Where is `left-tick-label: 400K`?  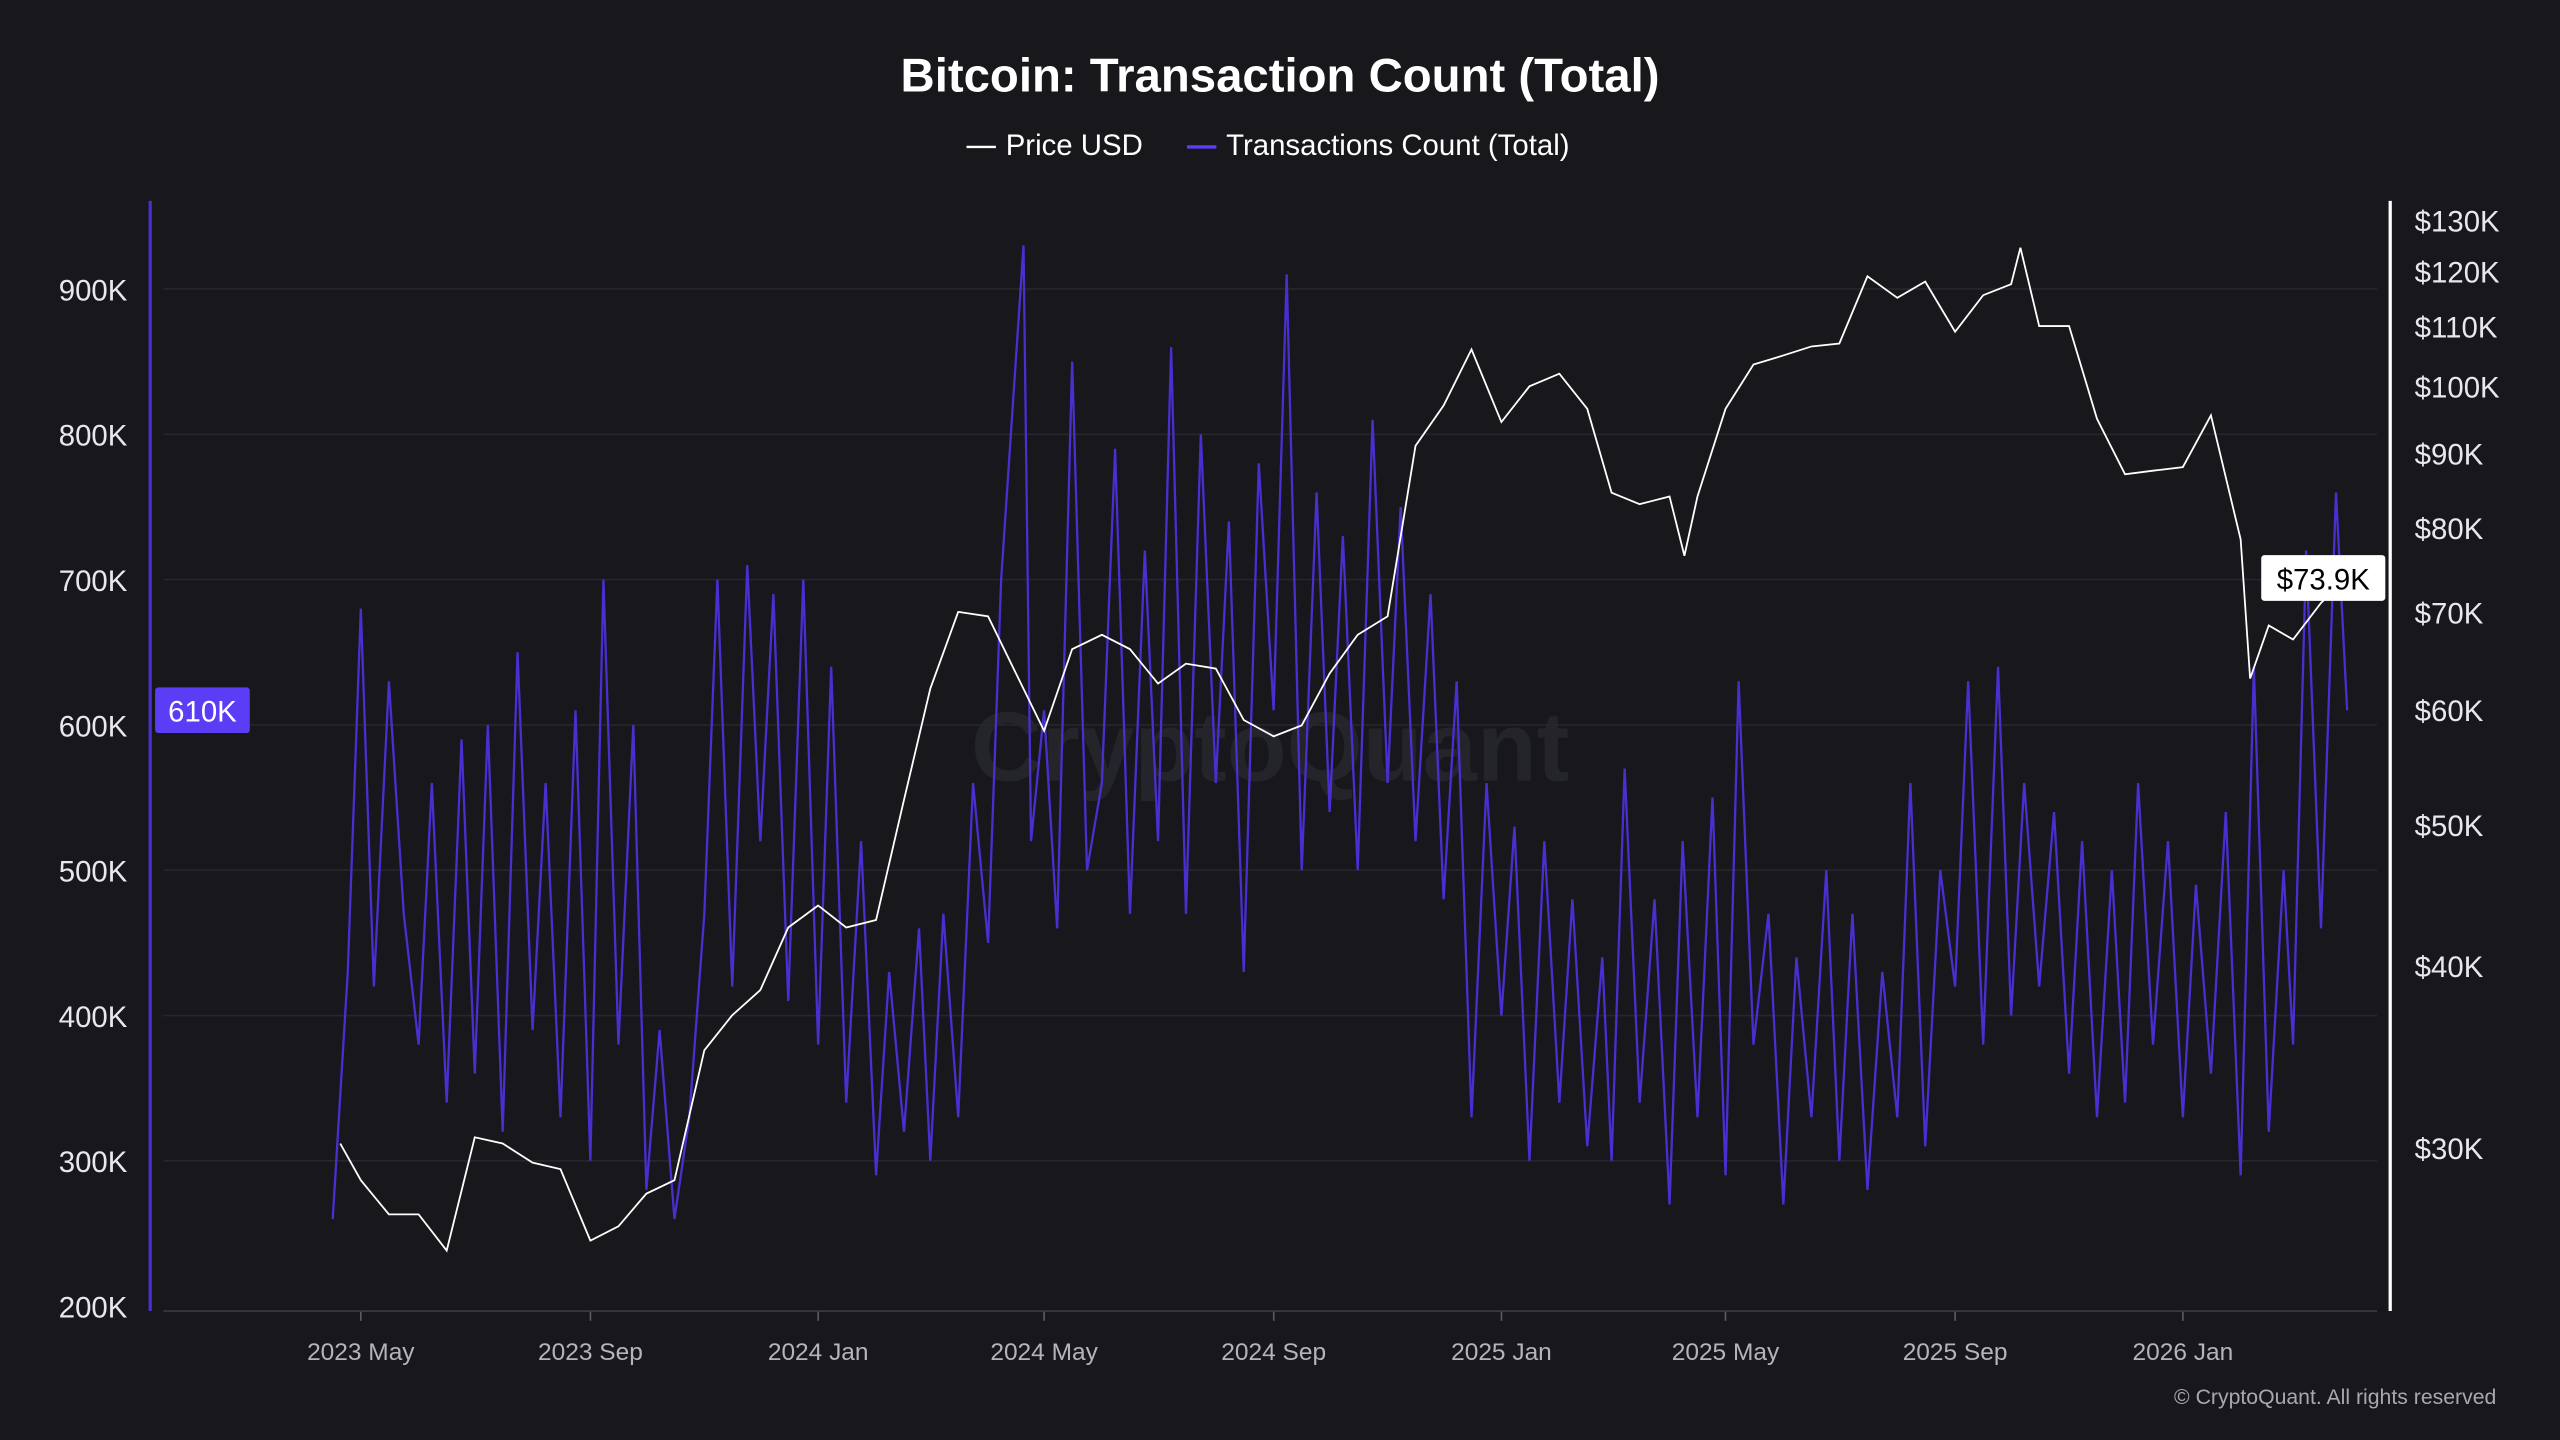
left-tick-label: 400K is located at coordinates (93, 1017).